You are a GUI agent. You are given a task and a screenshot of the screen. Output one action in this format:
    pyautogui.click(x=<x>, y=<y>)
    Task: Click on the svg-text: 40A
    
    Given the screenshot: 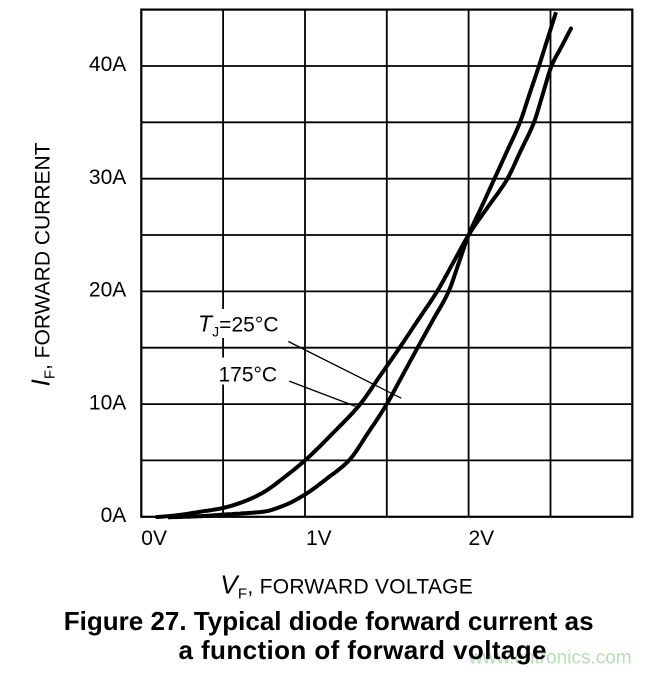 What is the action you would take?
    pyautogui.click(x=107, y=64)
    